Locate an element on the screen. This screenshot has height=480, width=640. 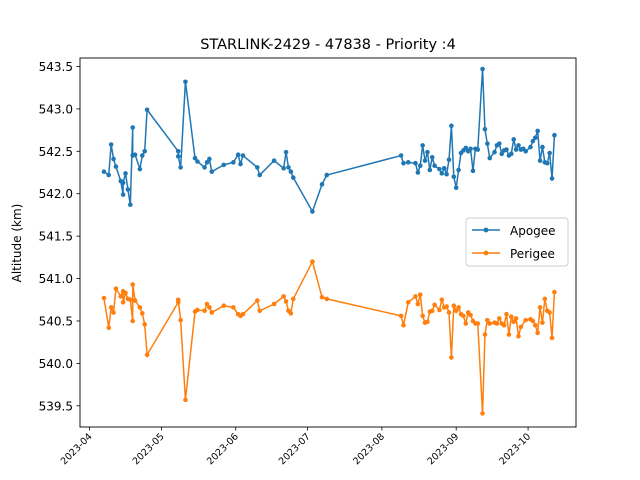
legend-apogee-marker is located at coordinates (486, 230).